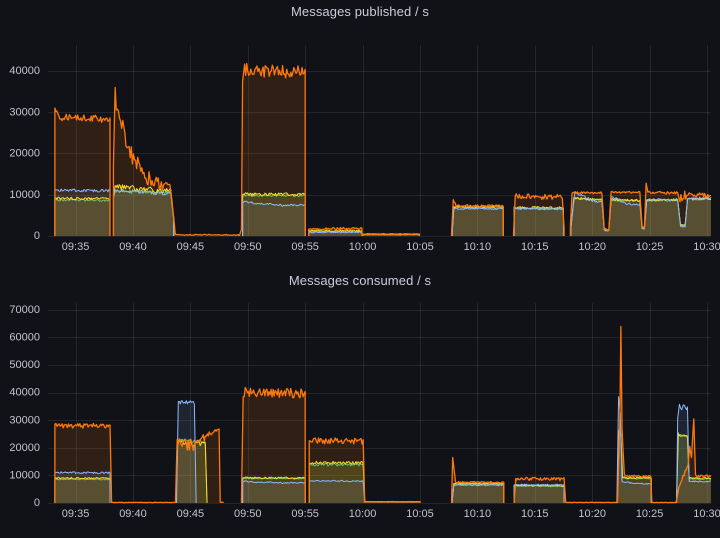 This screenshot has width=720, height=538. I want to click on panel-title: Messages consumed / s, so click(360, 280).